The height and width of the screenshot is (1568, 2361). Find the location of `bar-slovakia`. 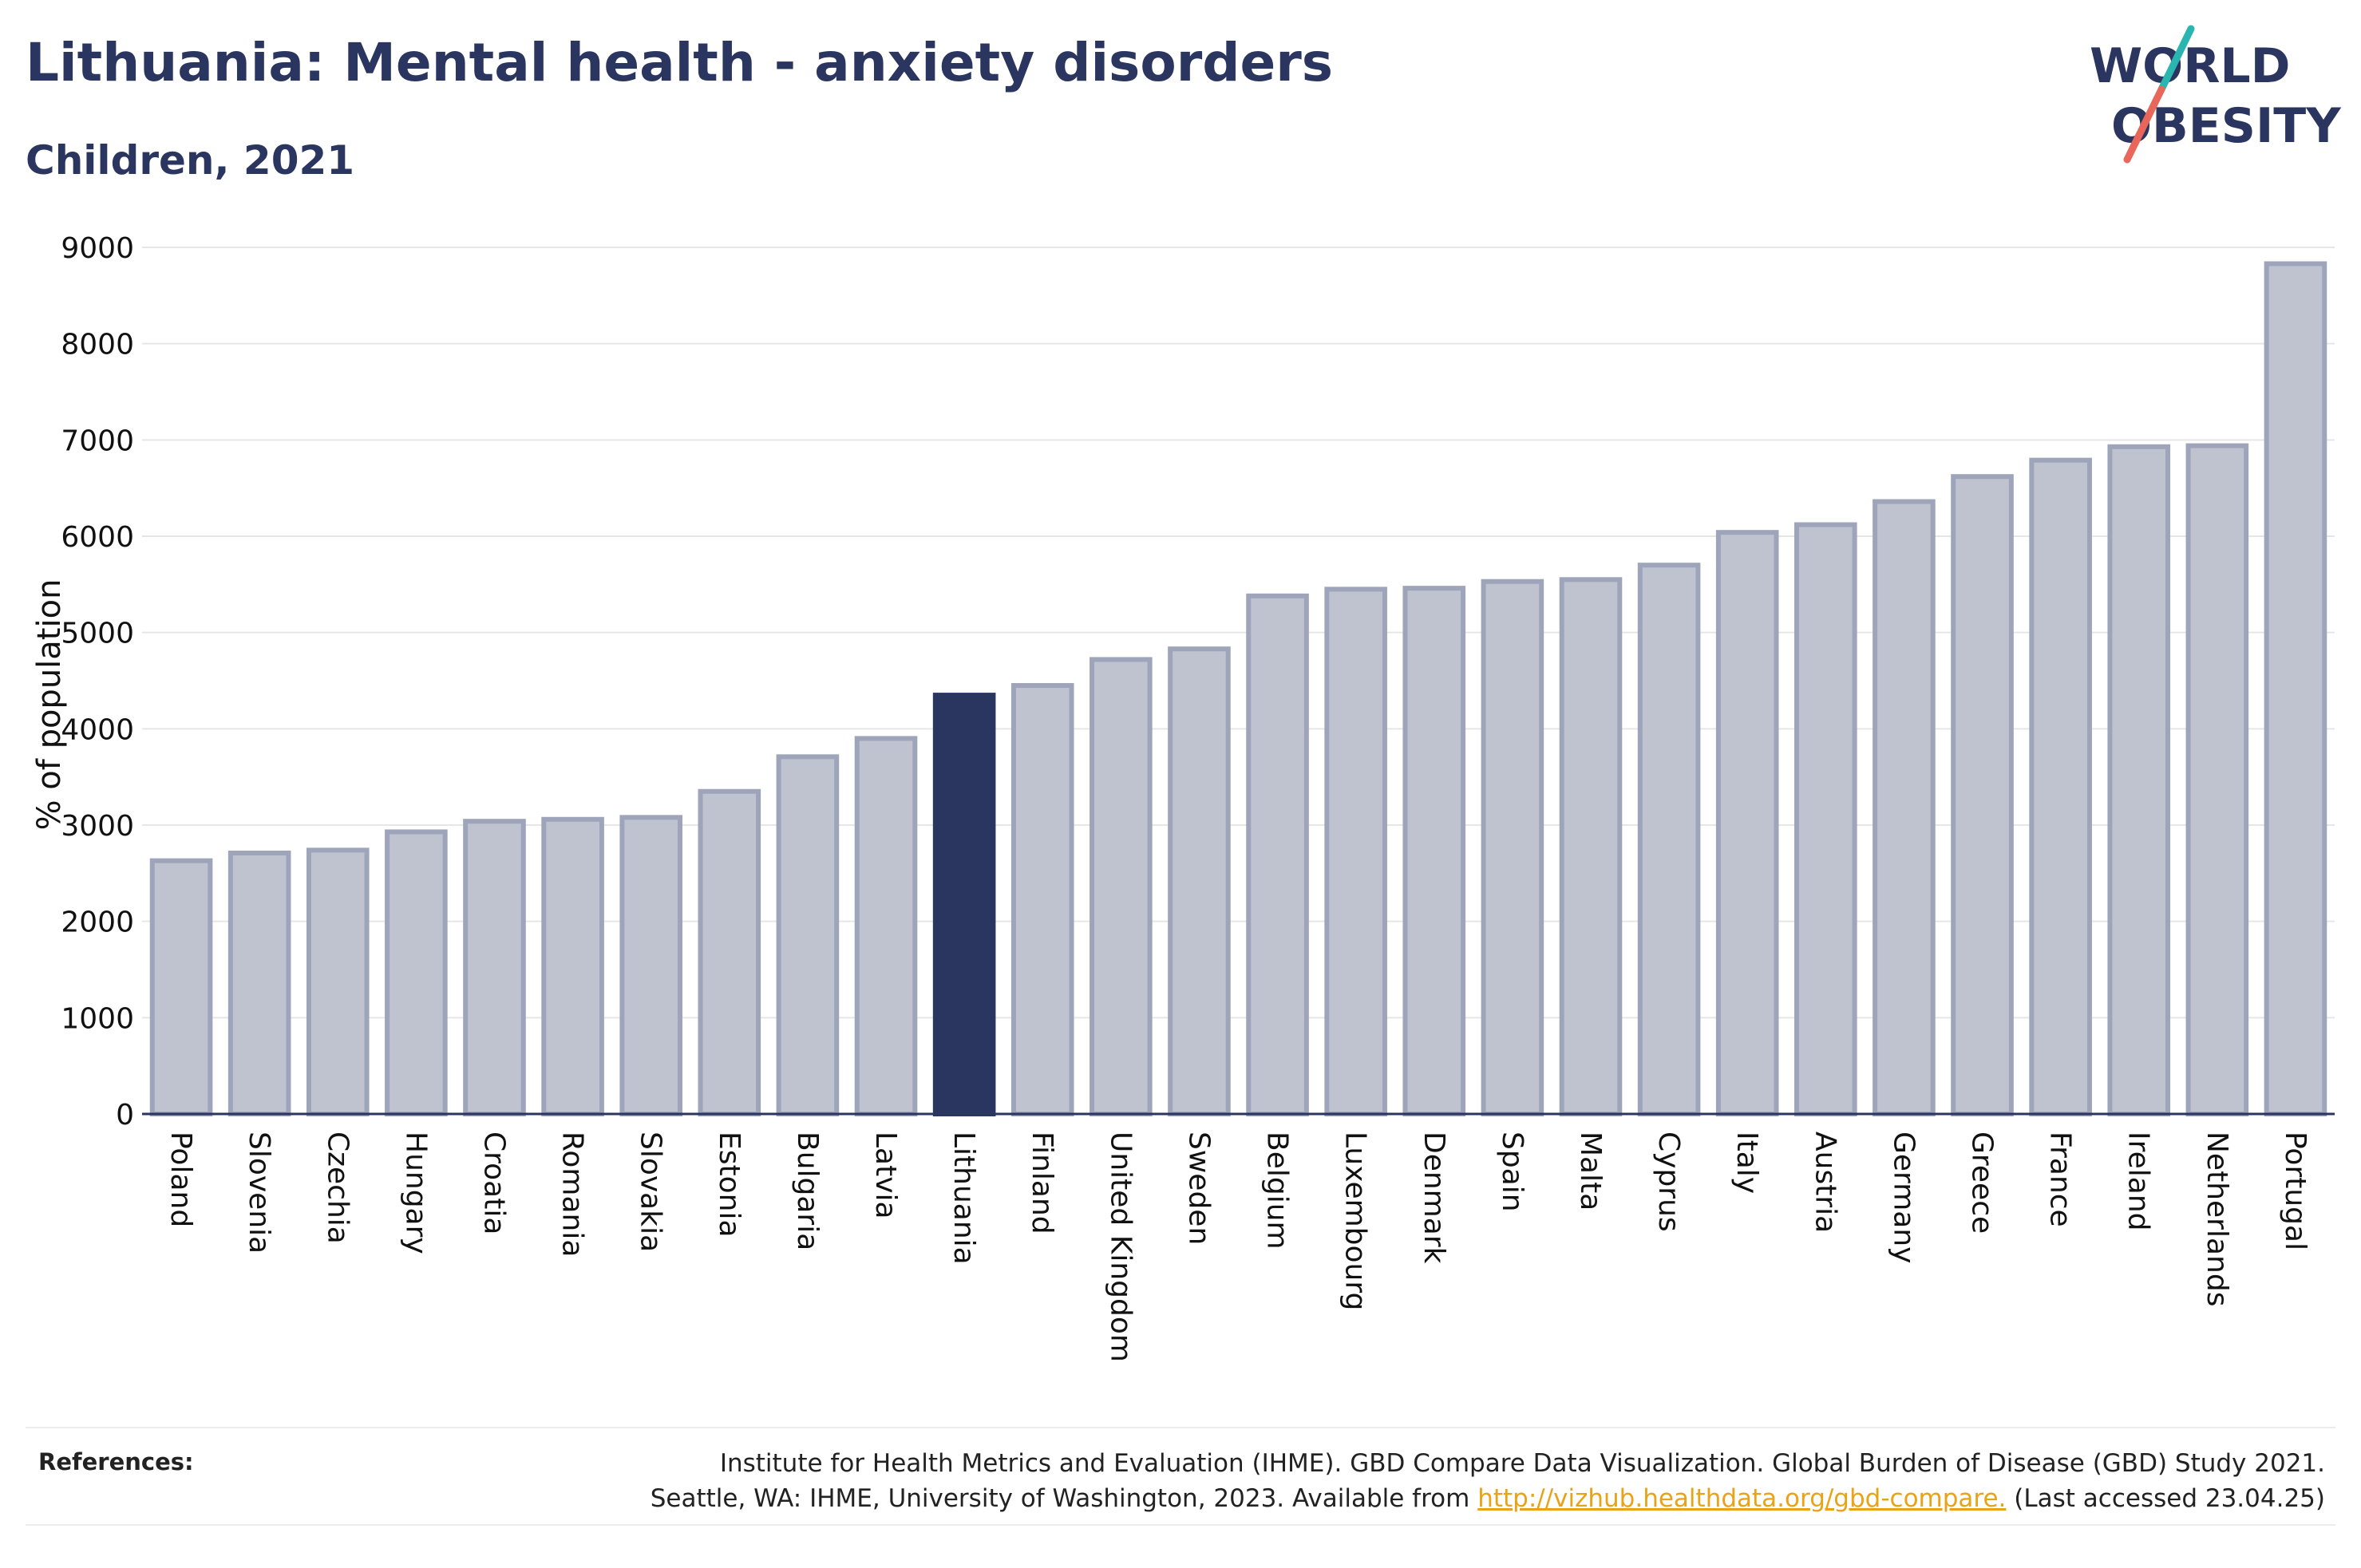

bar-slovakia is located at coordinates (650, 965).